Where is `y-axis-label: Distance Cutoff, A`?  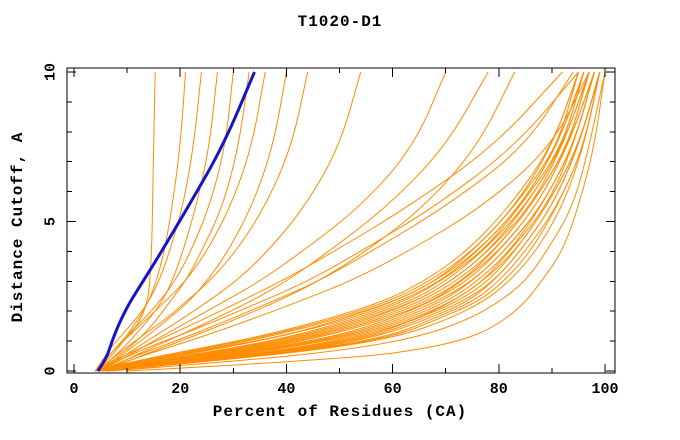
y-axis-label: Distance Cutoff, A is located at coordinates (18, 227).